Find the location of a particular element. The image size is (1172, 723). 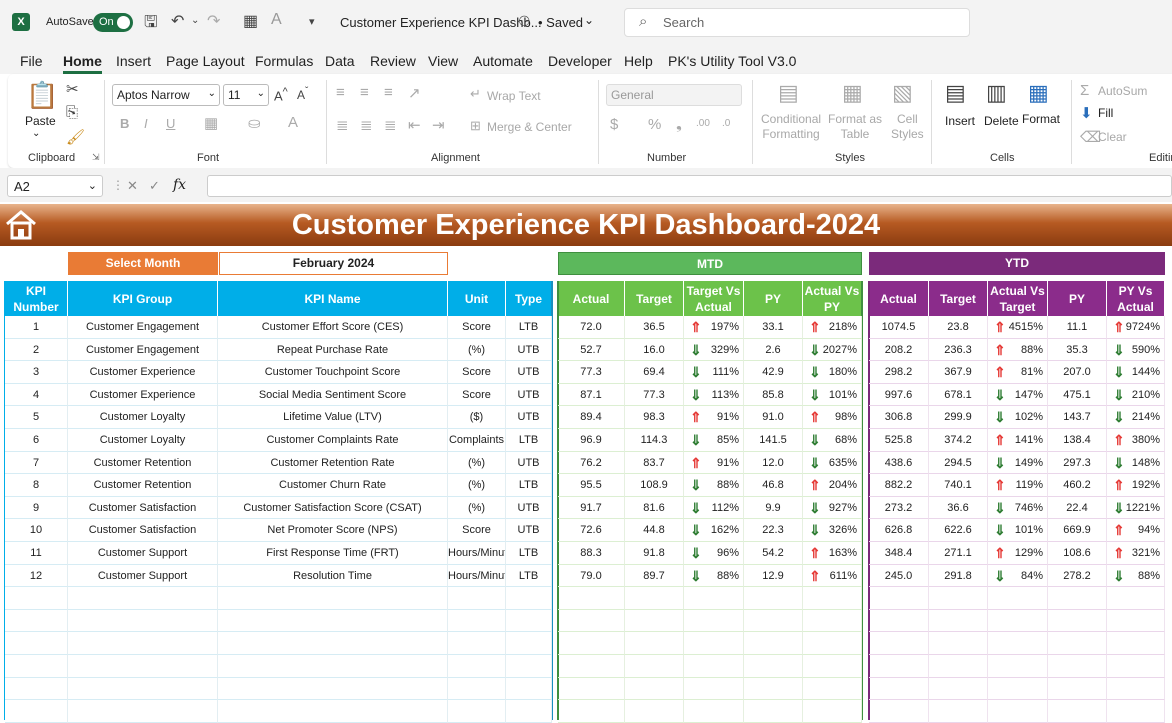

cell-m-avp: ⇑ 218% is located at coordinates (832, 327).